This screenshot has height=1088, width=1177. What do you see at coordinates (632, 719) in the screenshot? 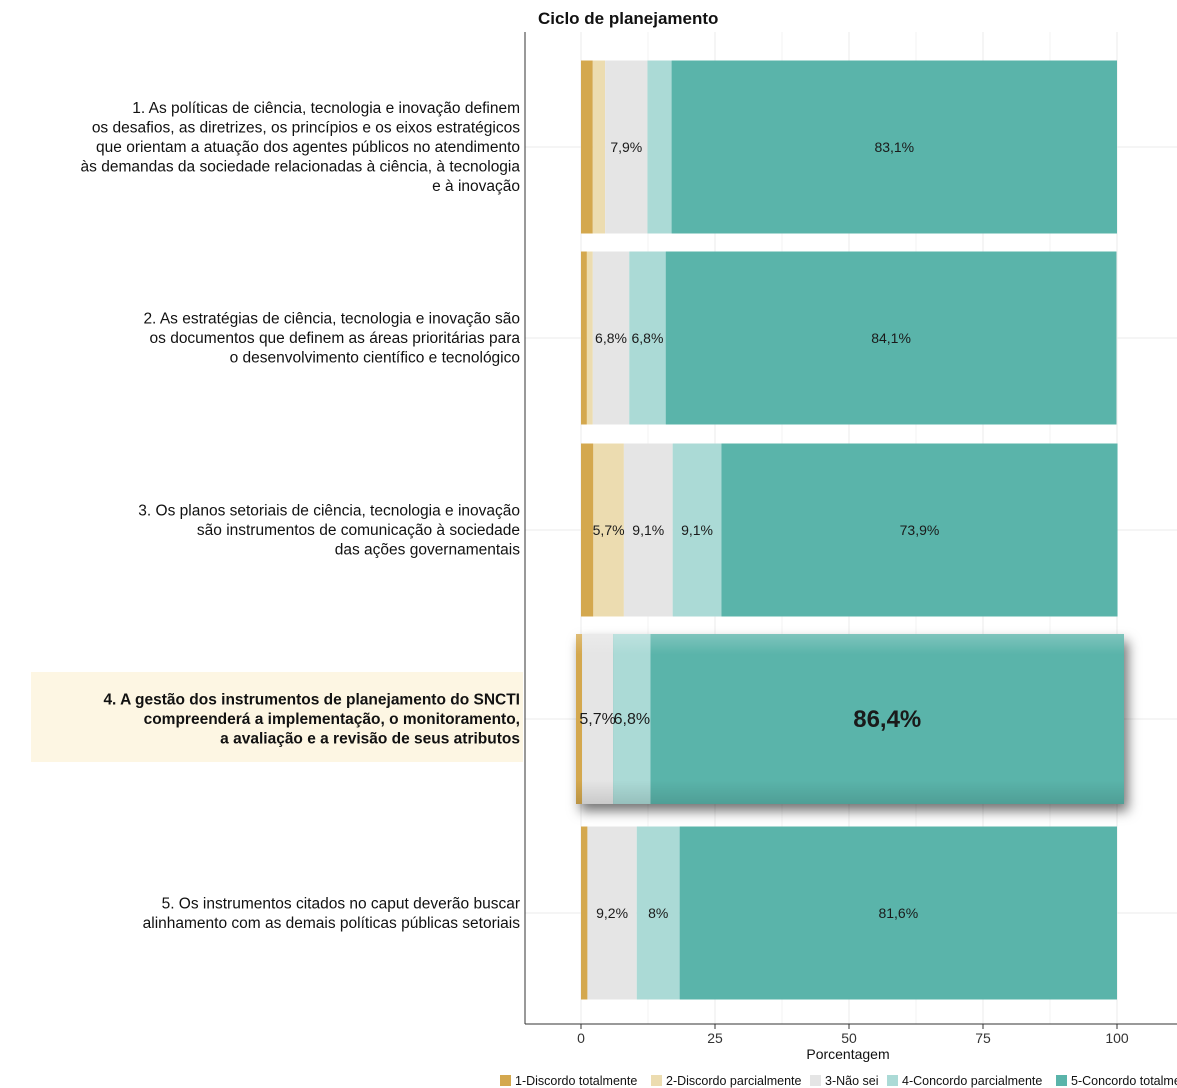
I see `data-label-4-2: 6,8%` at bounding box center [632, 719].